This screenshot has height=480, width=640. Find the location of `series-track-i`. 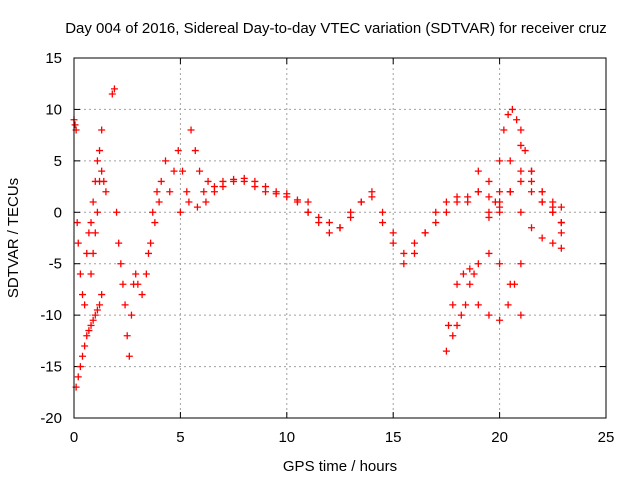

series-track-i is located at coordinates (525, 184).